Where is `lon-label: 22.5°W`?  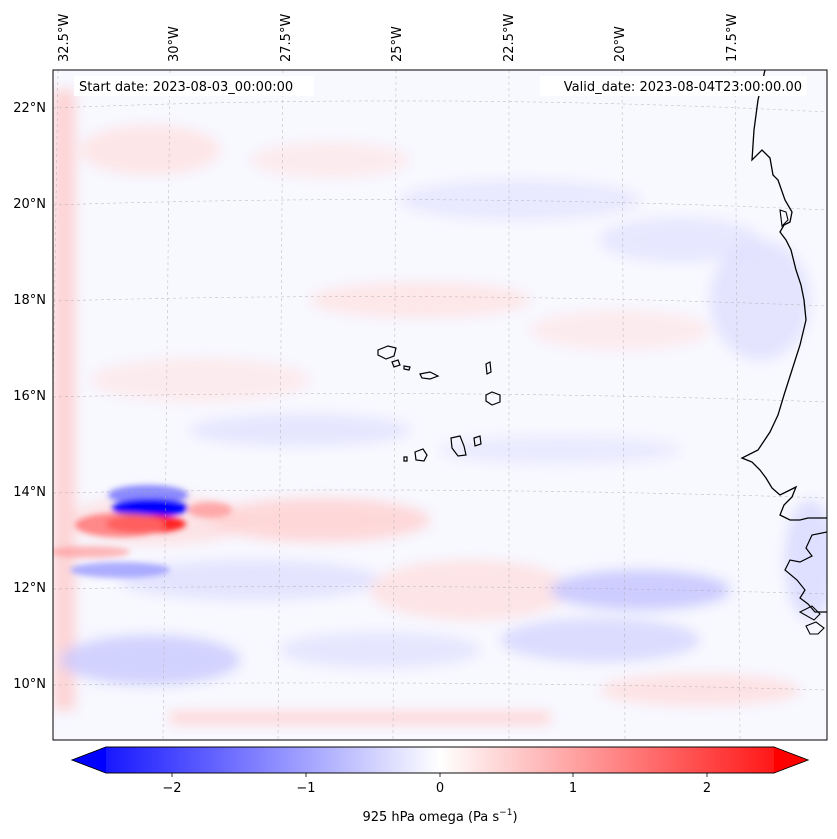
lon-label: 22.5°W is located at coordinates (509, 38).